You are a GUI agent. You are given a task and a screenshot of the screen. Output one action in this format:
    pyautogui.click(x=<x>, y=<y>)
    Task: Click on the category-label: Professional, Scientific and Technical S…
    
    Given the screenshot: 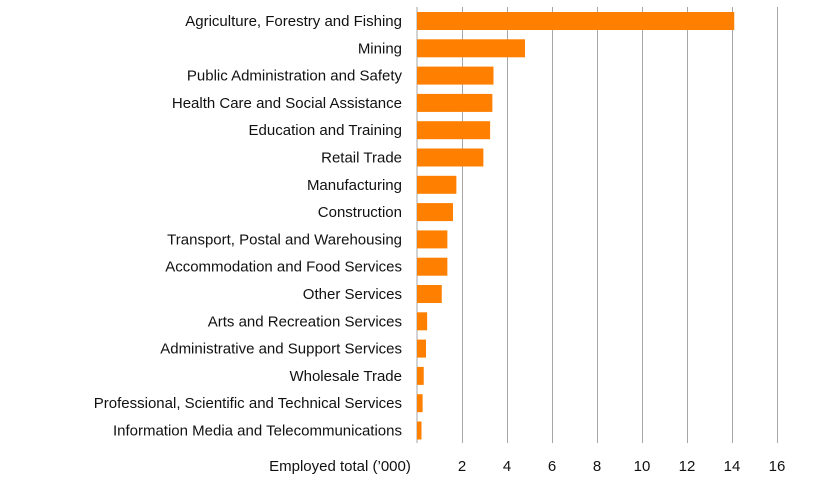 What is the action you would take?
    pyautogui.click(x=248, y=403)
    